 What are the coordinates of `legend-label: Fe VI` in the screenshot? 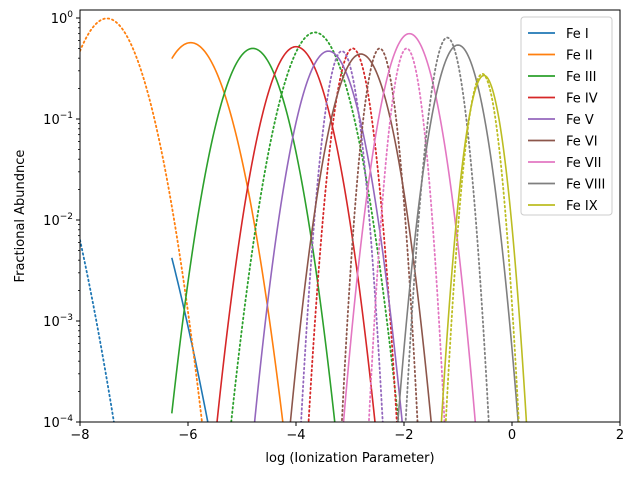 It's located at (582, 142).